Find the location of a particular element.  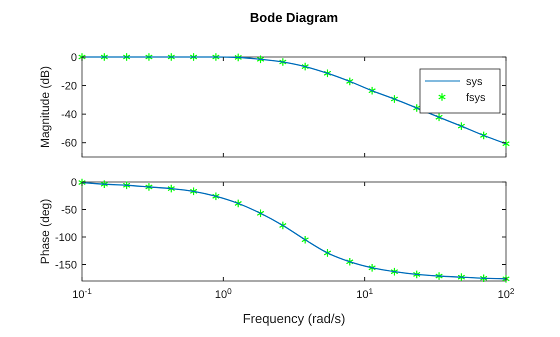

y-tick-label: -40 is located at coordinates (69, 115).